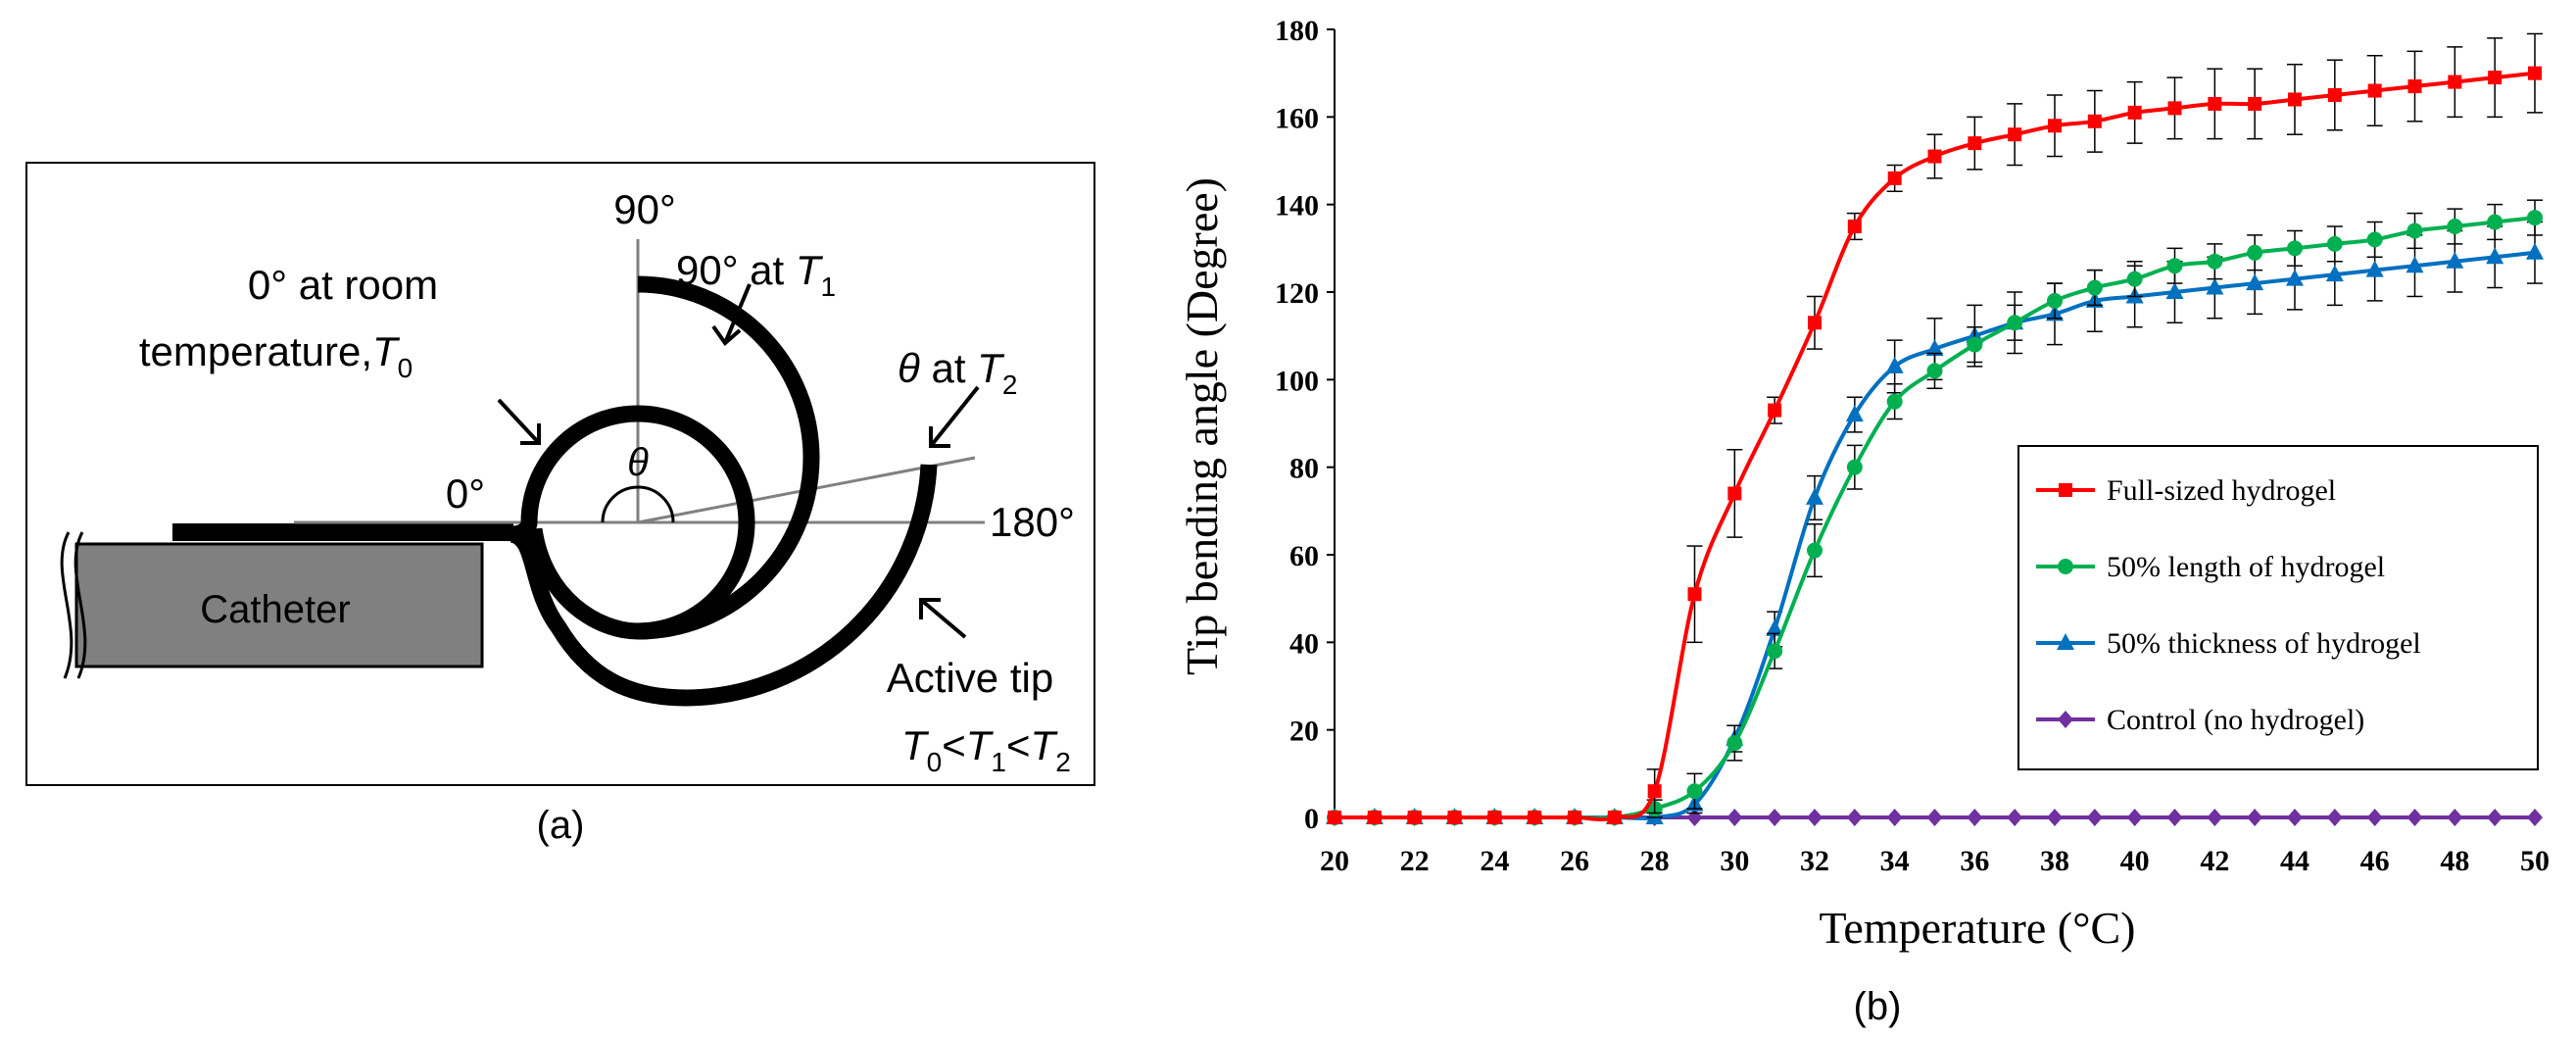 This screenshot has width=2576, height=1037. I want to click on active-tip-0-at-T0, so click(632, 522).